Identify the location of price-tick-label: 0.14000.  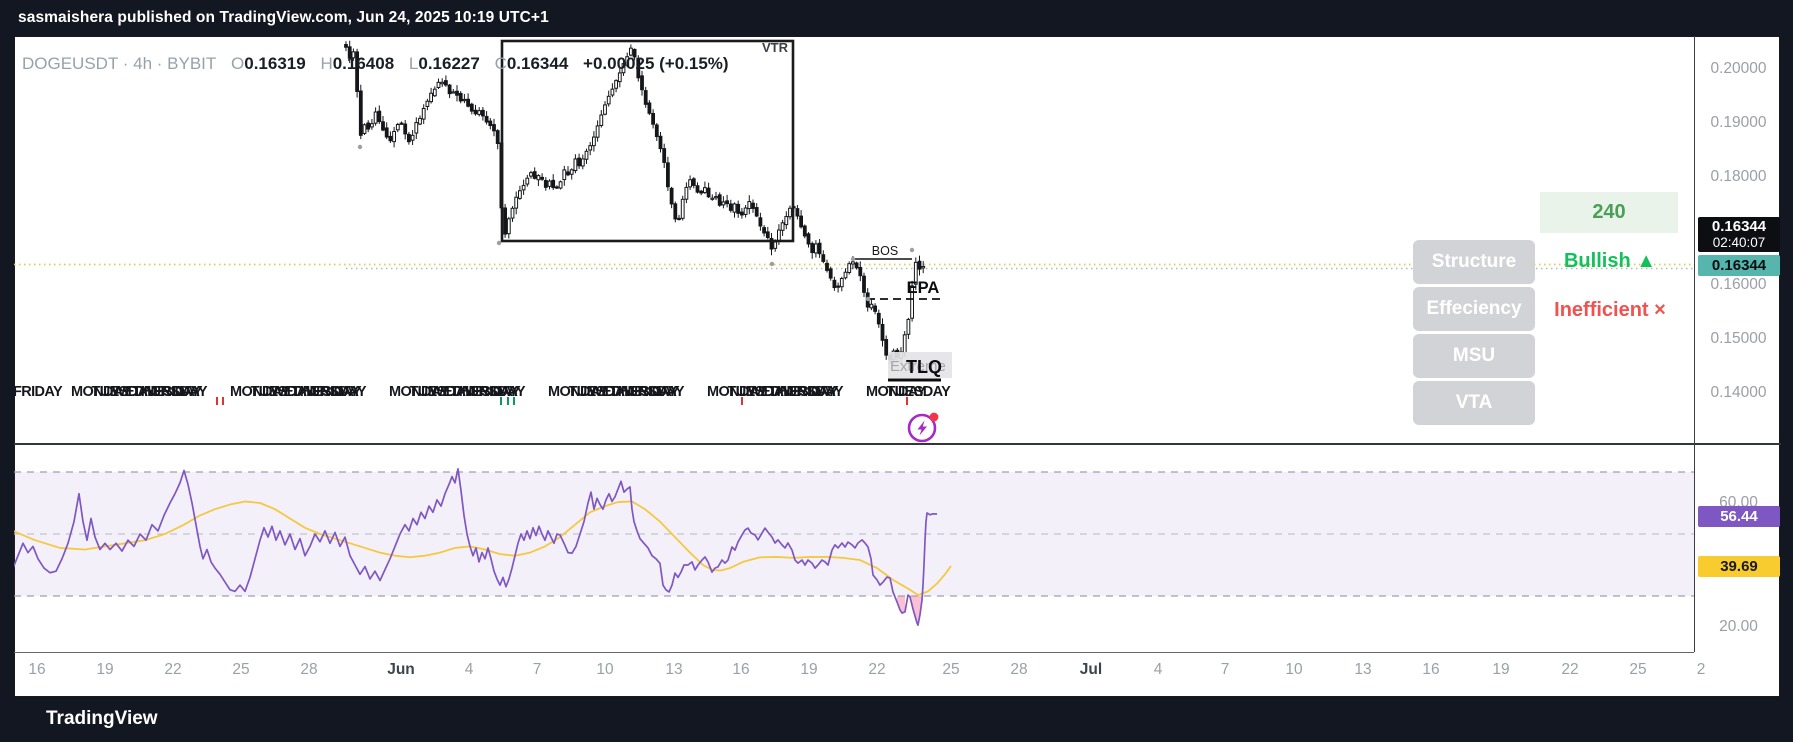
(1738, 392).